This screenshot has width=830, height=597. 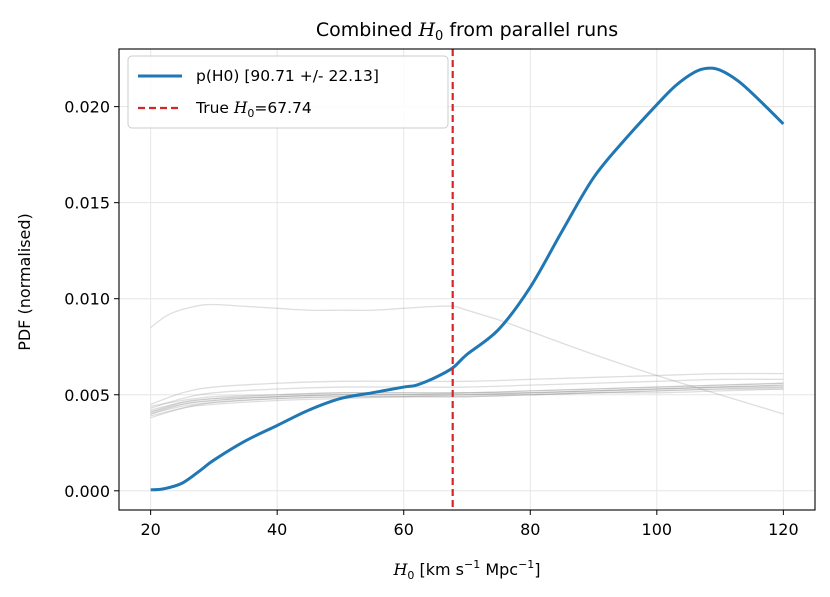 I want to click on x-tick-label: 60, so click(x=404, y=529).